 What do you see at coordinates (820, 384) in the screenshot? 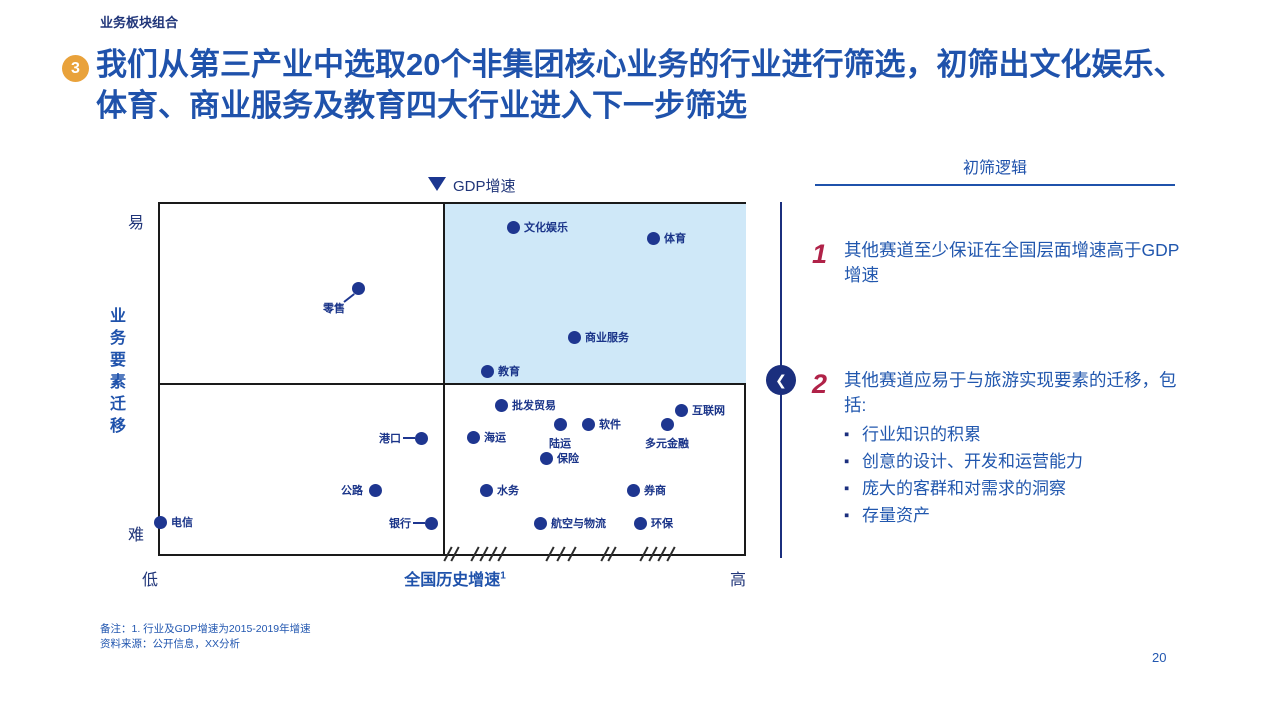
I see `panel-item-number: 2` at bounding box center [820, 384].